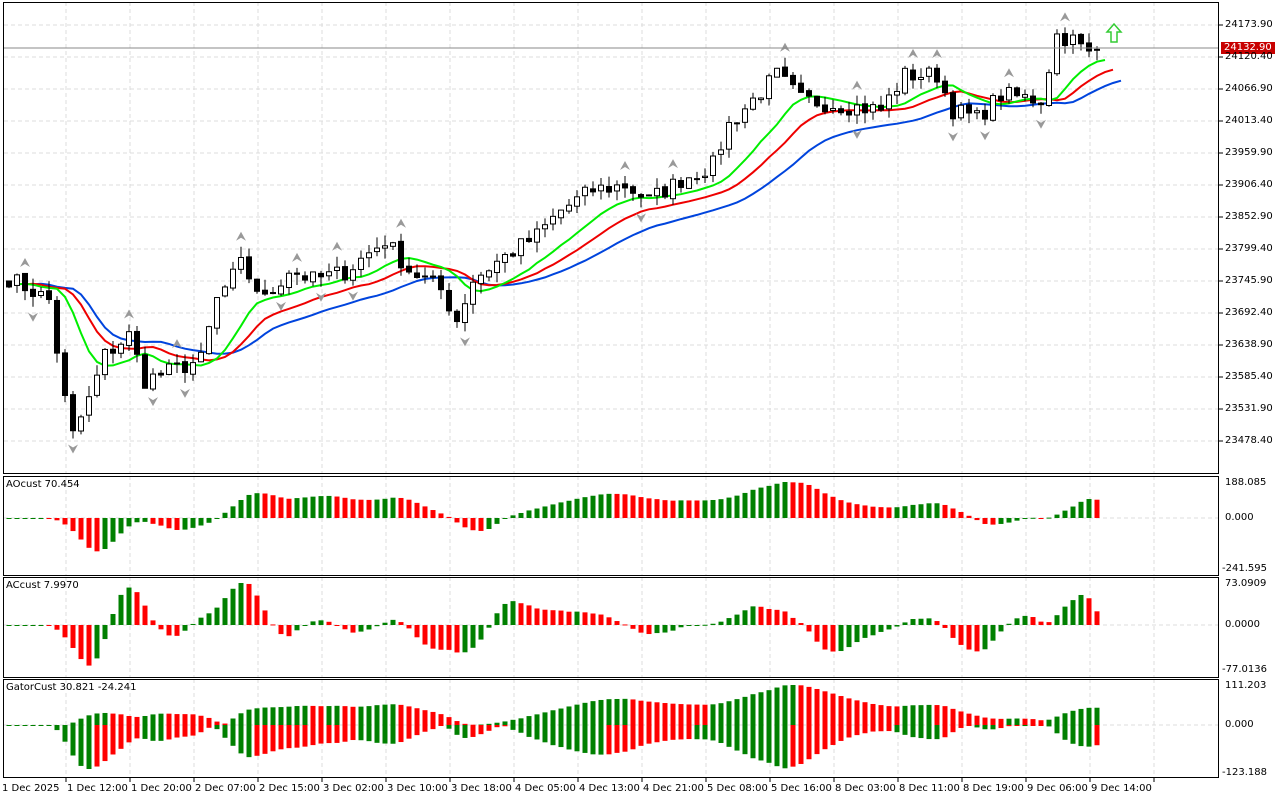 This screenshot has width=1280, height=800. Describe the element at coordinates (353, 296) in the screenshot. I see `fractal-down-icon` at that location.